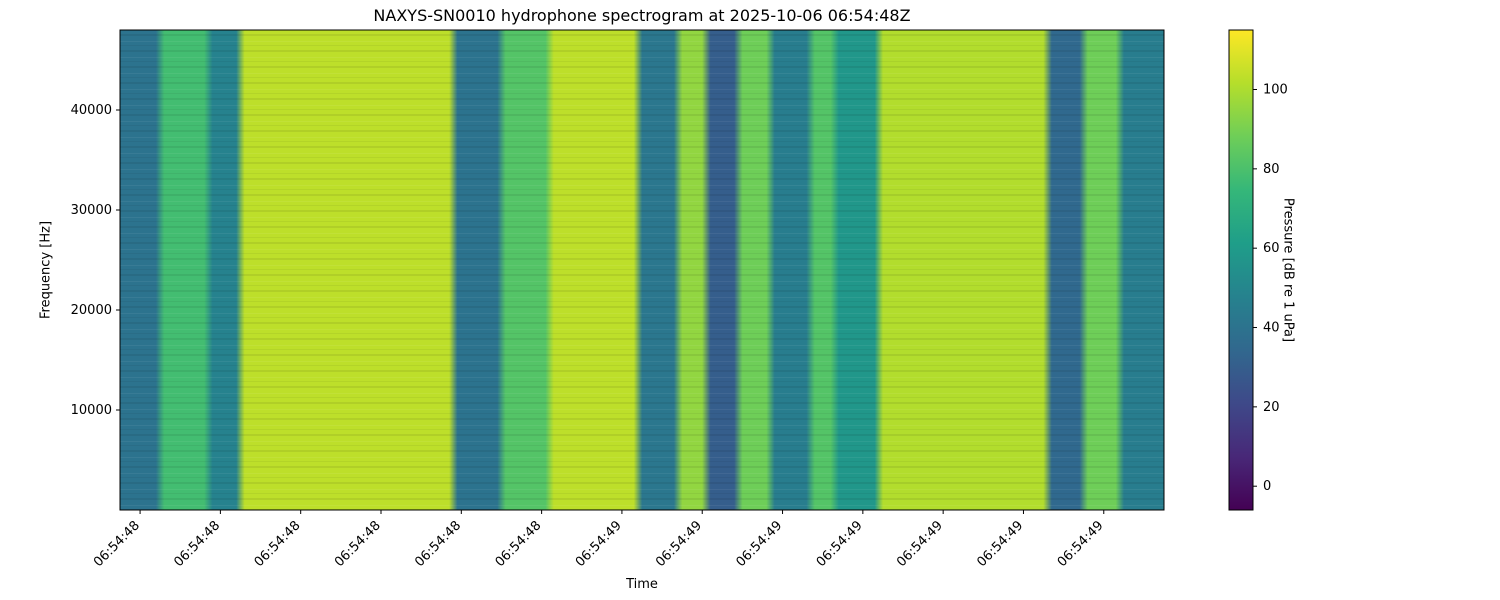 The image size is (1500, 600). I want to click on y-axis-label: Frequency [Hz], so click(46, 270).